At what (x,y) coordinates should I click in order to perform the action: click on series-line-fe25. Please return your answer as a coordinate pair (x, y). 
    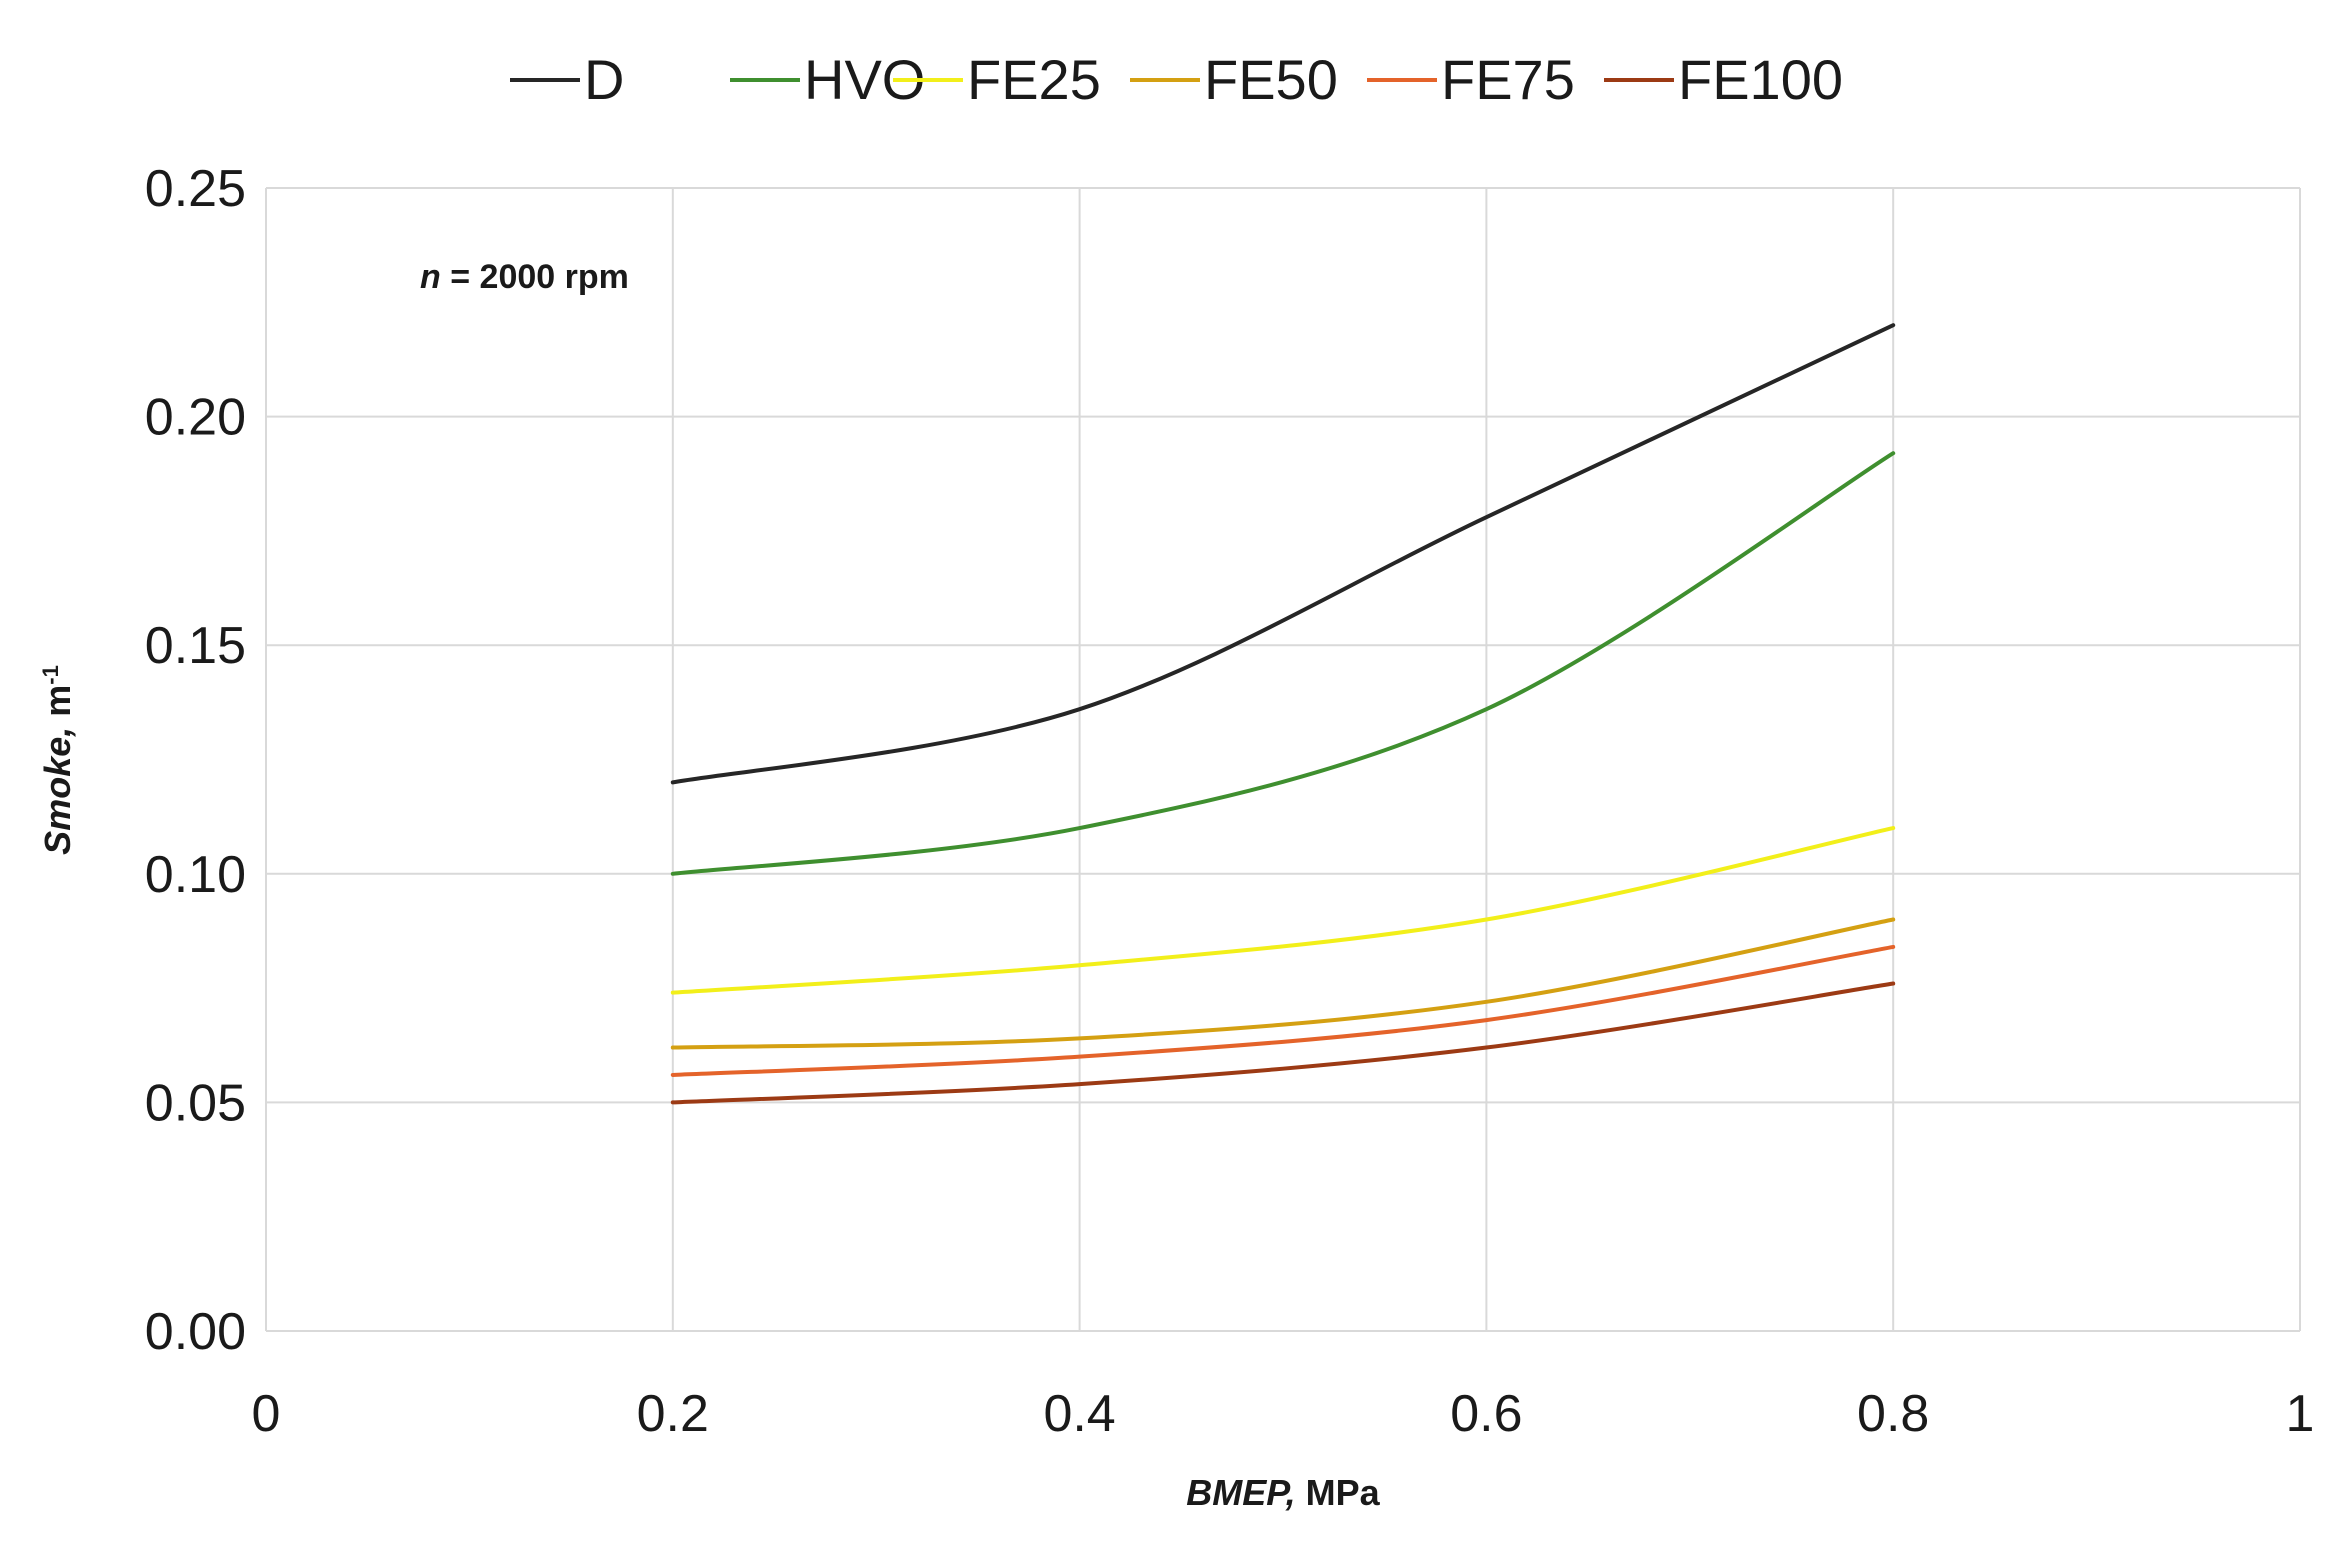
    Looking at the image, I should click on (1283, 910).